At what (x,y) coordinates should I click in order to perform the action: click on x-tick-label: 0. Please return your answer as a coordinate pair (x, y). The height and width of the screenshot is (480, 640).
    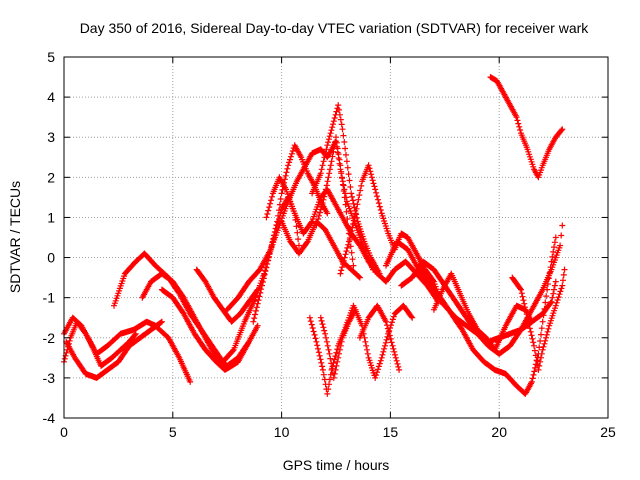
    Looking at the image, I should click on (64, 432).